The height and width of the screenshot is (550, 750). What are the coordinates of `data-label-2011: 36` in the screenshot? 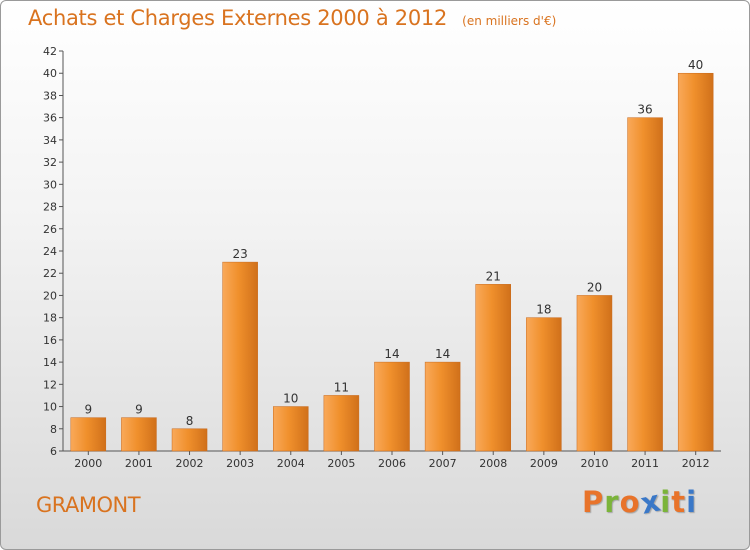 It's located at (644, 110).